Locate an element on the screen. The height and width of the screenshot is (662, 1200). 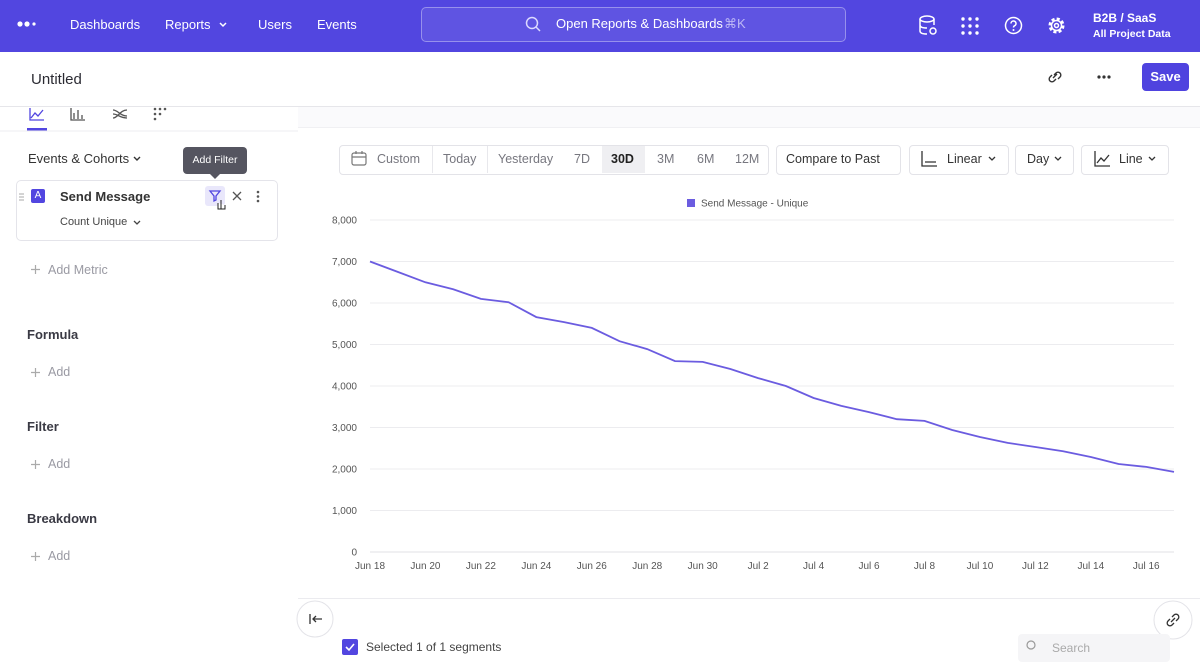
remove-icon is located at coordinates (237, 196).